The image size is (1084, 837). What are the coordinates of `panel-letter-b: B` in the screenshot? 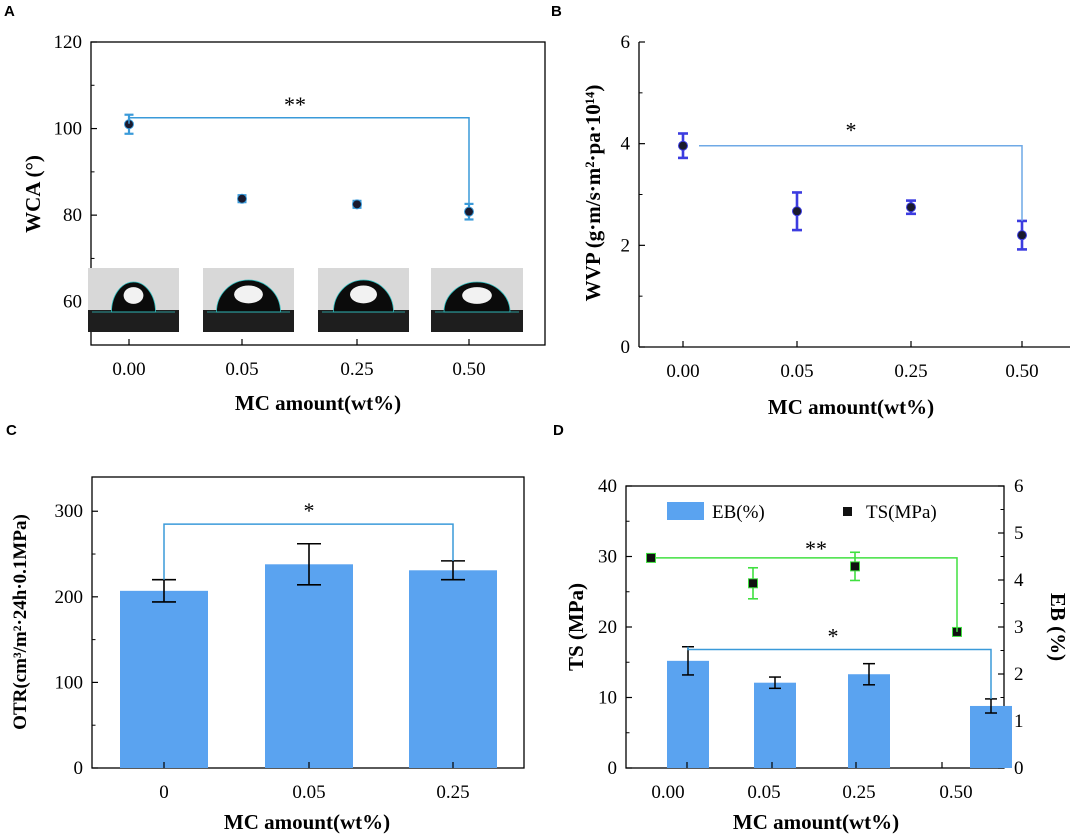 It's located at (556, 11).